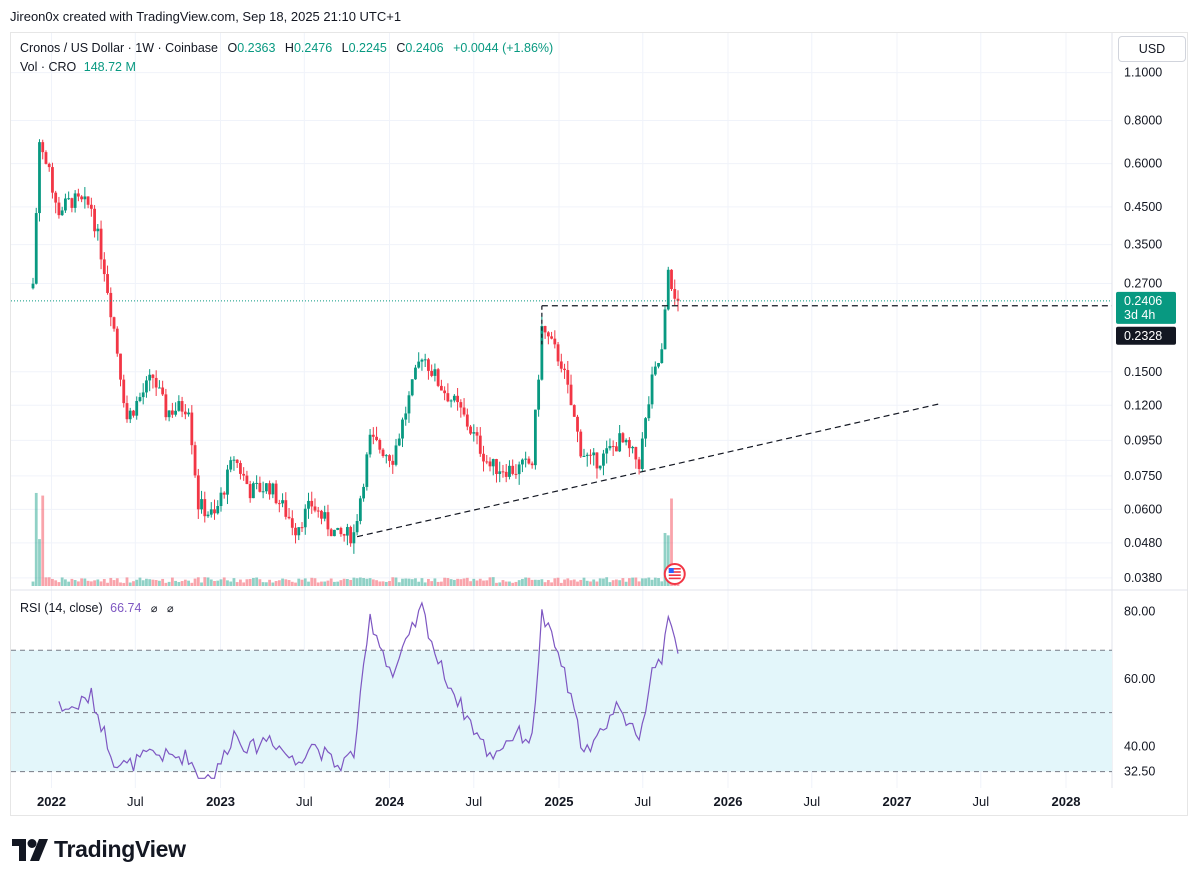 The width and height of the screenshot is (1200, 881). What do you see at coordinates (154, 609) in the screenshot?
I see `rsi-hide-icon: ⌀` at bounding box center [154, 609].